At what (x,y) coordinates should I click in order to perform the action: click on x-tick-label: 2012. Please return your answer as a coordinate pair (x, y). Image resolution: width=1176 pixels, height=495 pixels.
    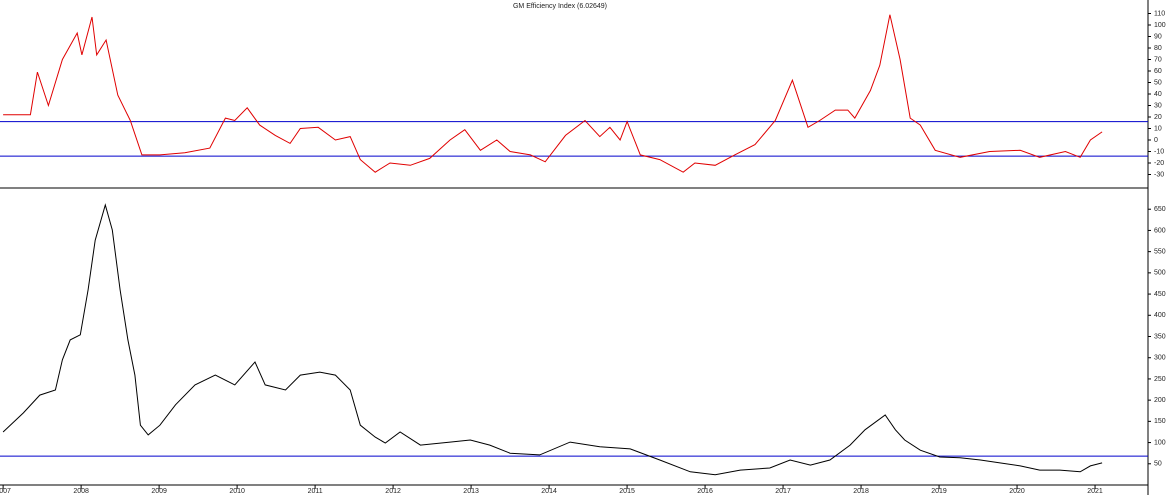
    Looking at the image, I should click on (393, 491).